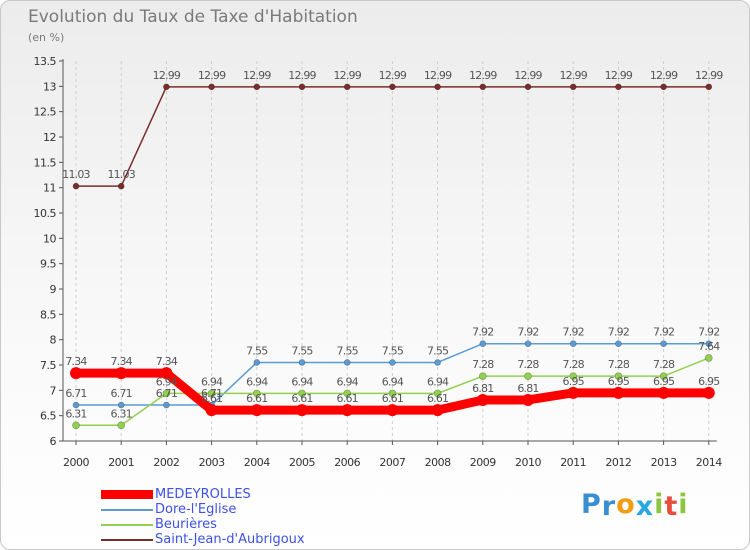 The width and height of the screenshot is (750, 550). What do you see at coordinates (618, 87) in the screenshot?
I see `series-3-point-2012` at bounding box center [618, 87].